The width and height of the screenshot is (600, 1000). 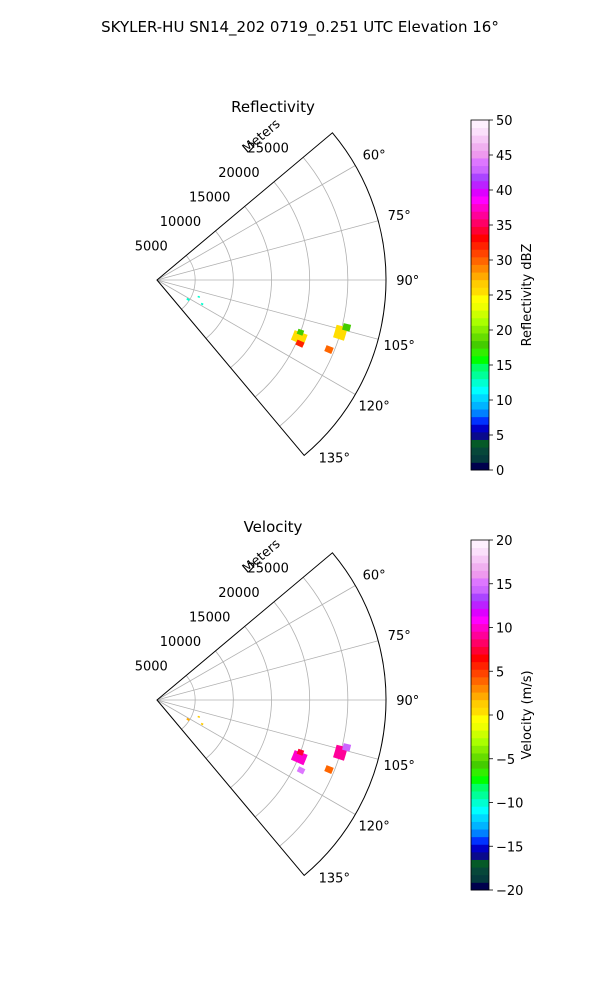 I want to click on sector-frame, so click(x=271, y=294).